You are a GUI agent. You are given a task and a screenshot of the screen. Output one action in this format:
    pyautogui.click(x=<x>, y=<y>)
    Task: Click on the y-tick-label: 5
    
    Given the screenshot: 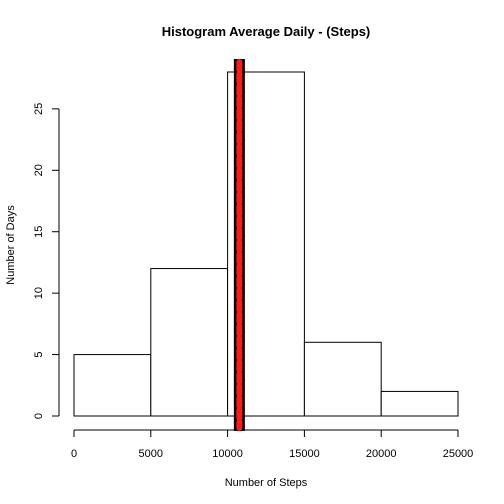 What is the action you would take?
    pyautogui.click(x=39, y=355)
    